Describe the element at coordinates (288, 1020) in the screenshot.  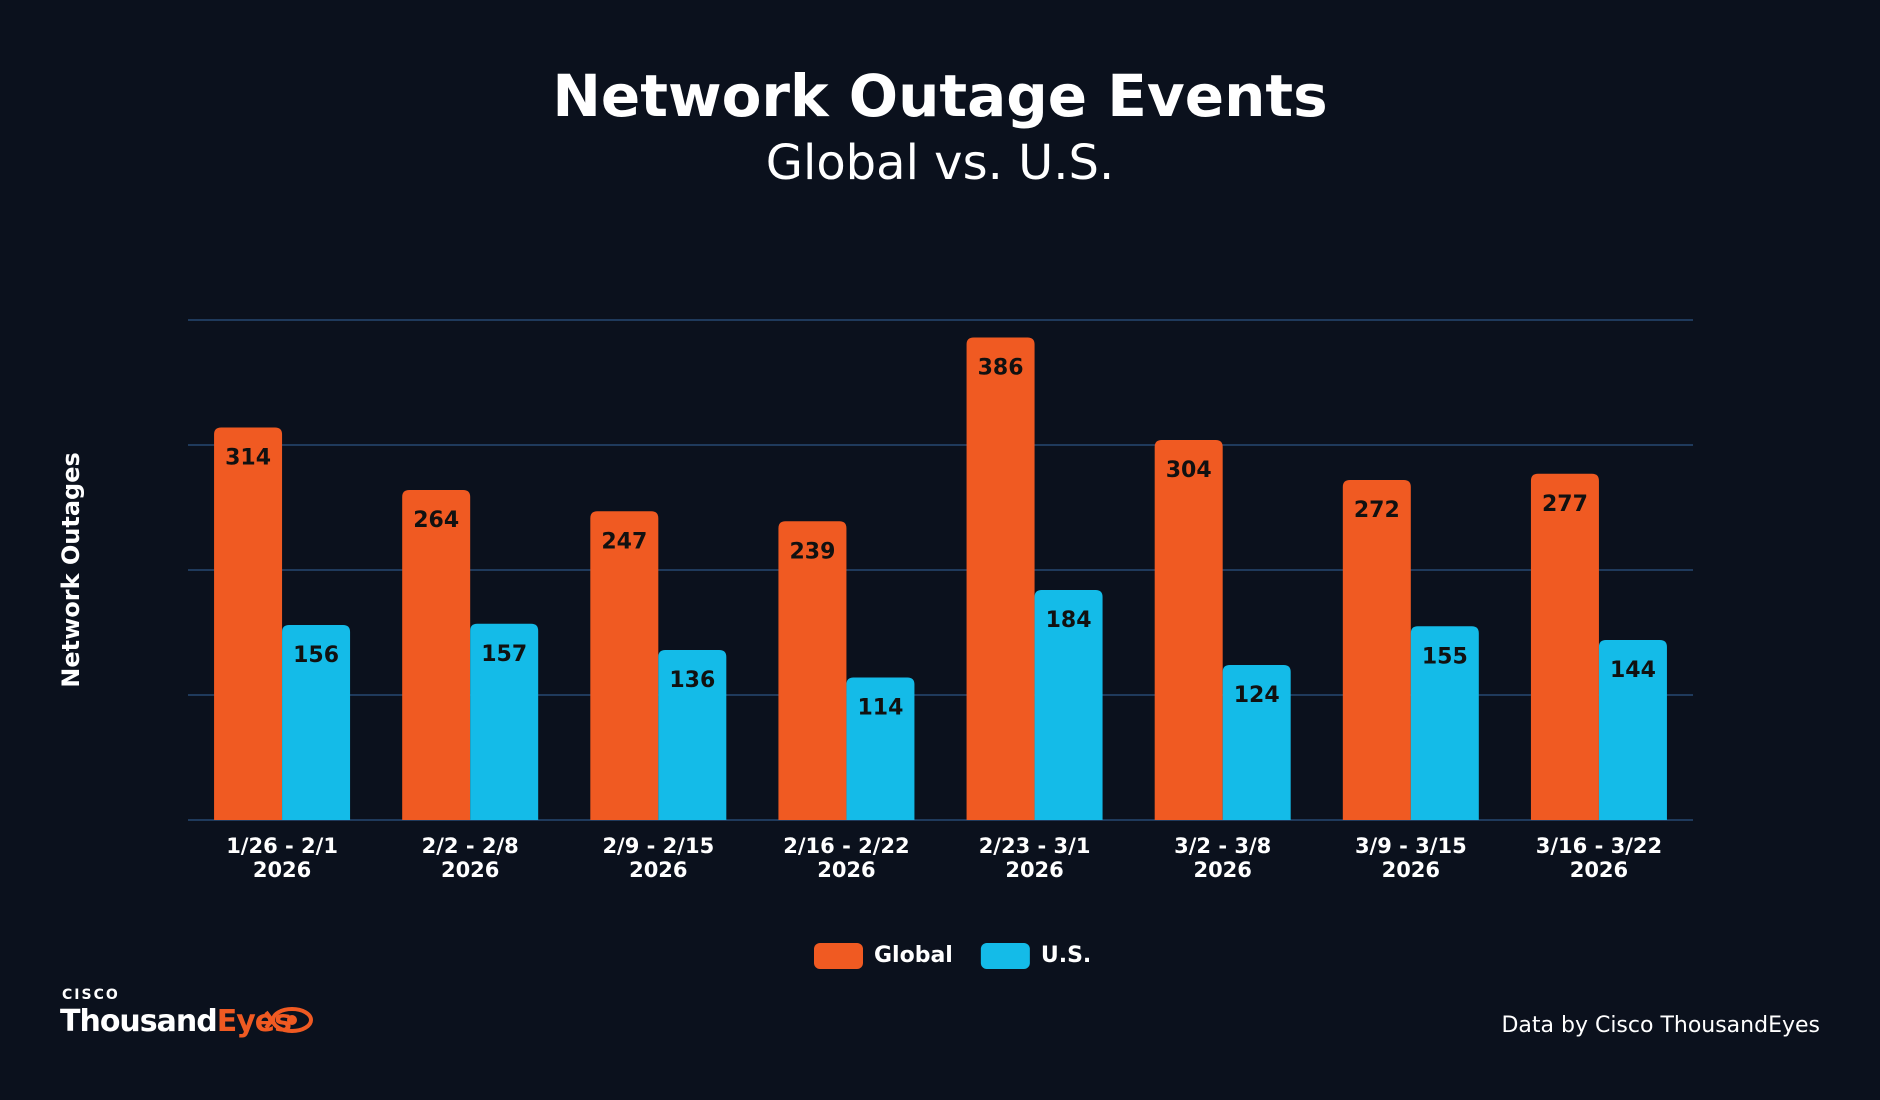
I see `logo-eye` at that location.